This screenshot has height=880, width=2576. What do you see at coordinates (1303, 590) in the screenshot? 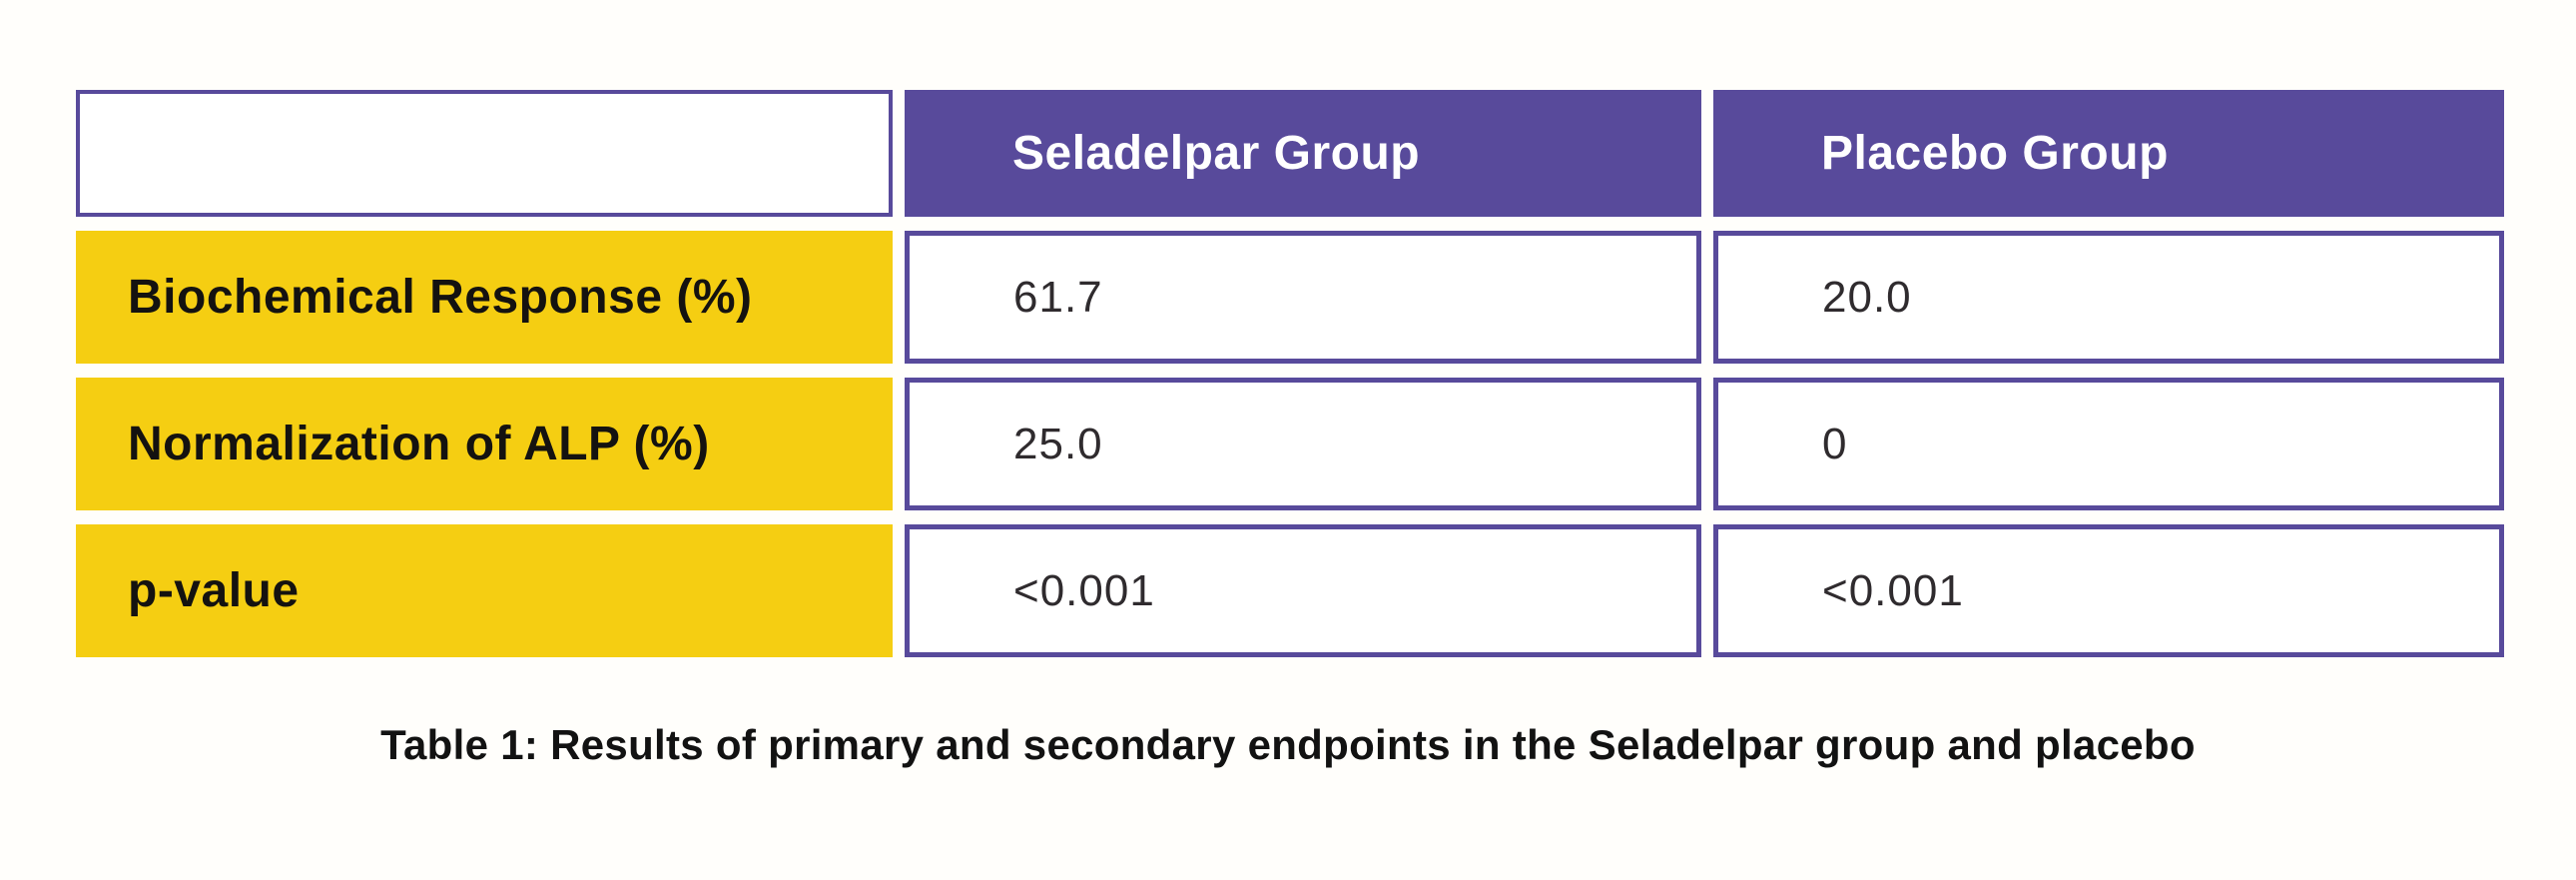
I see `value-p-value-seladelpar: <0.001` at bounding box center [1303, 590].